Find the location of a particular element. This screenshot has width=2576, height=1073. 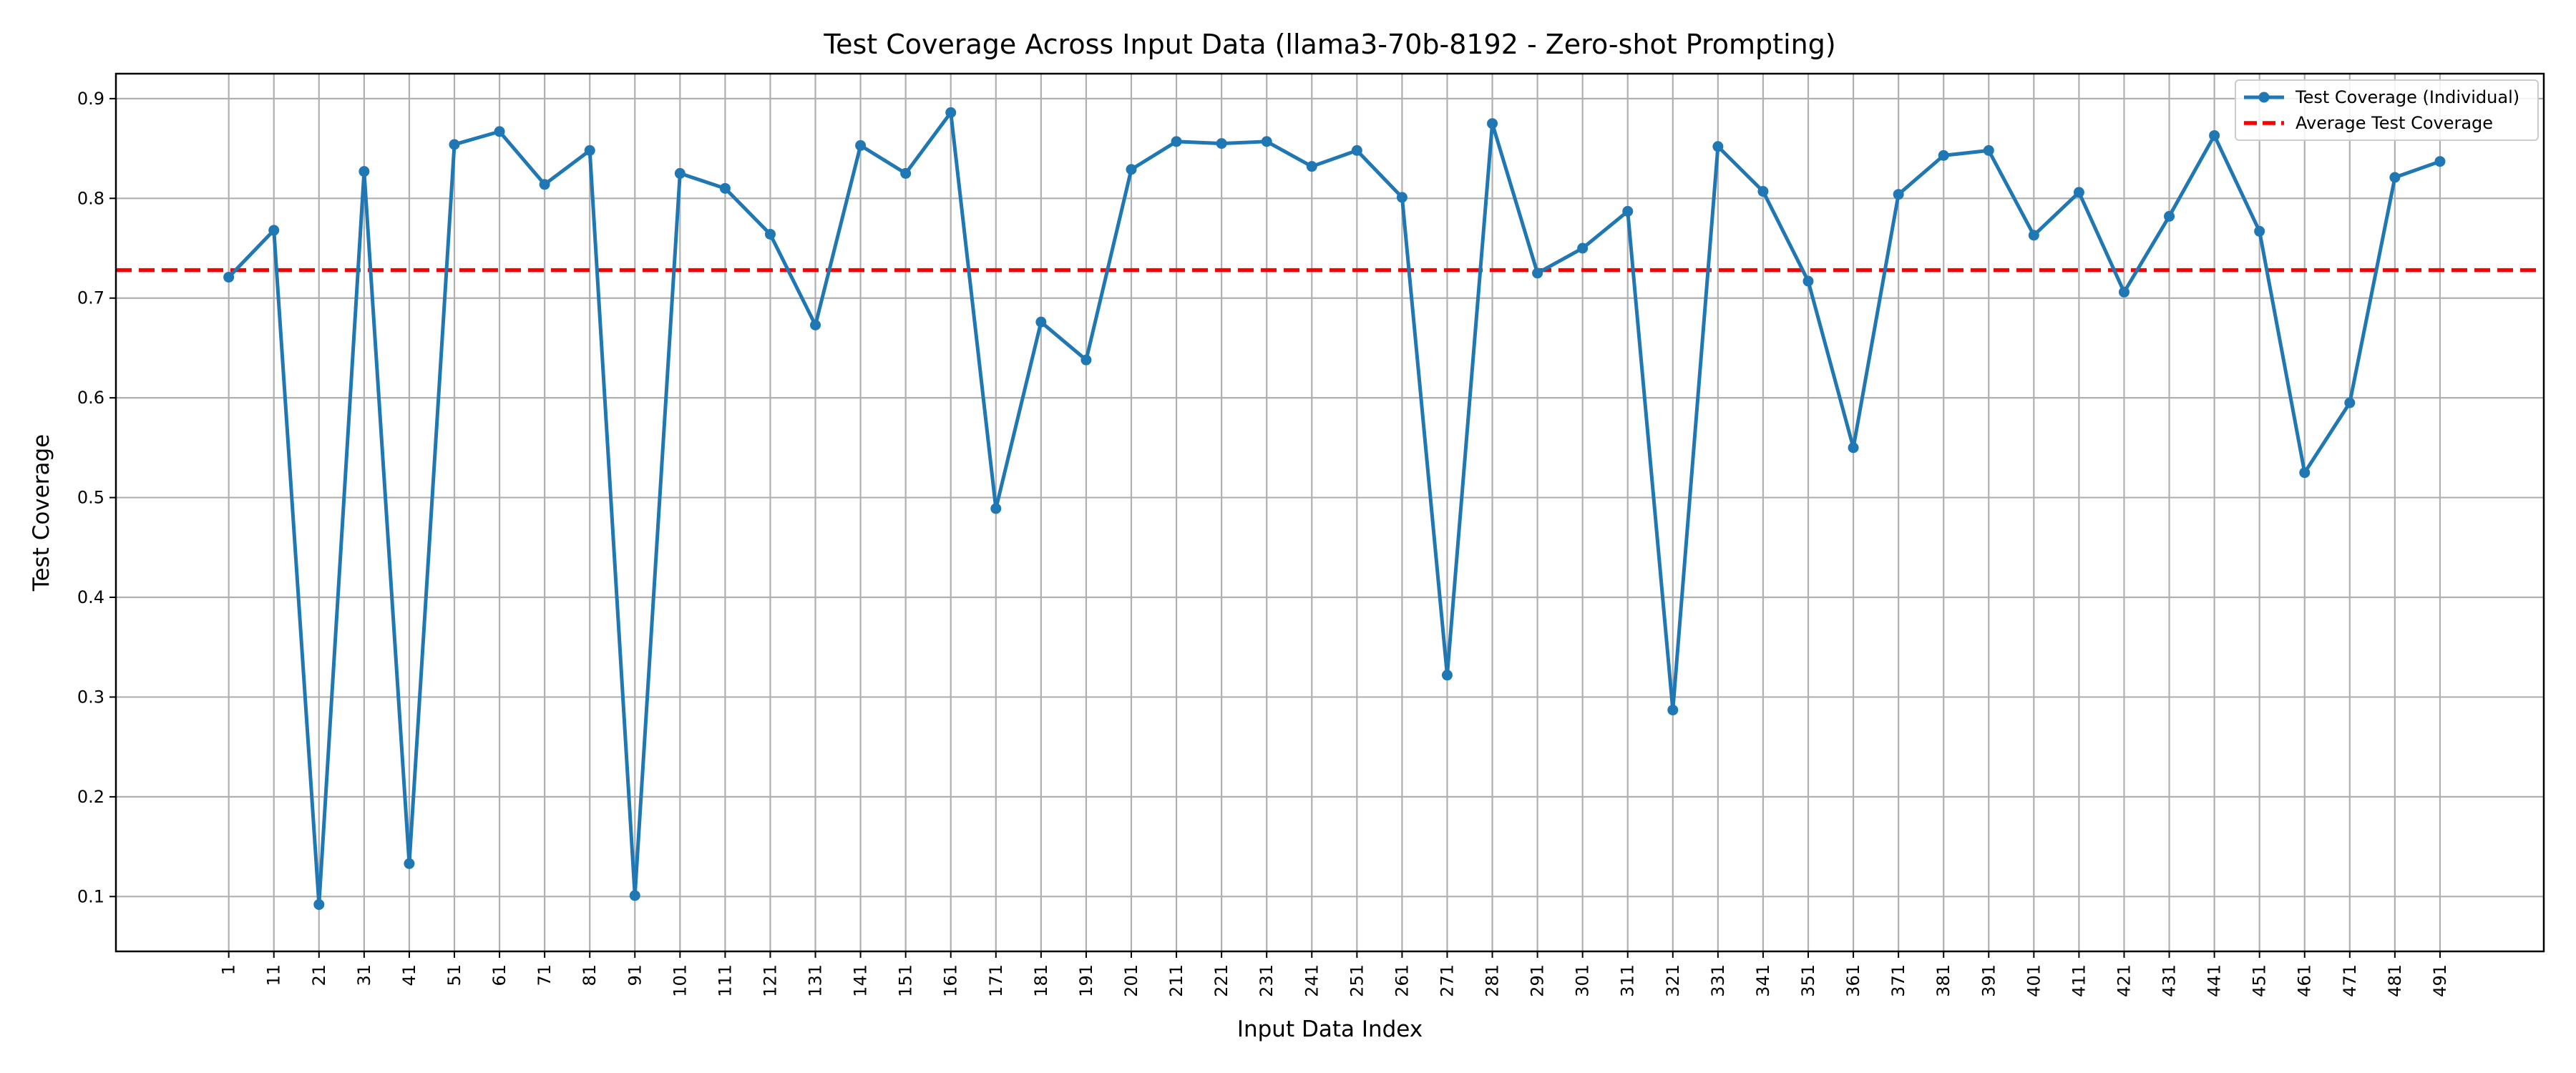

x-tick-label: 361 is located at coordinates (1853, 980).